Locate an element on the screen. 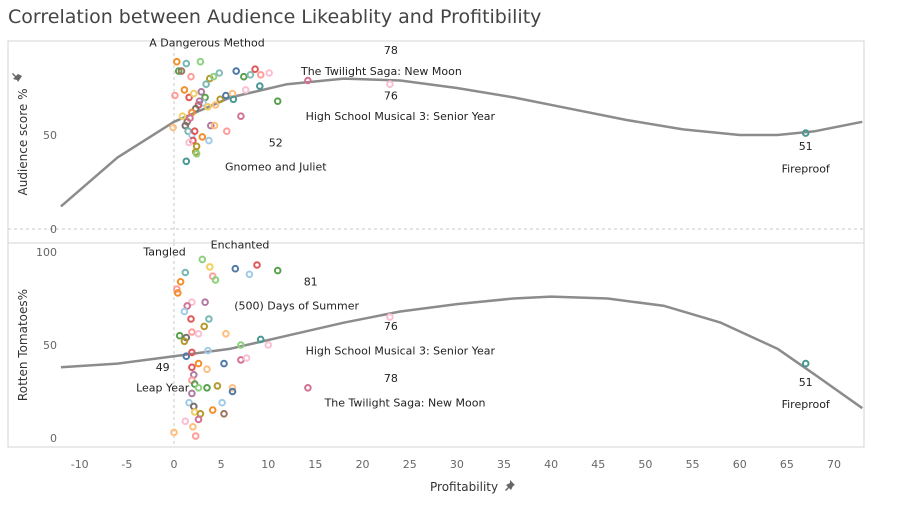 The image size is (899, 506). y-axis-pin-icon is located at coordinates (17, 77).